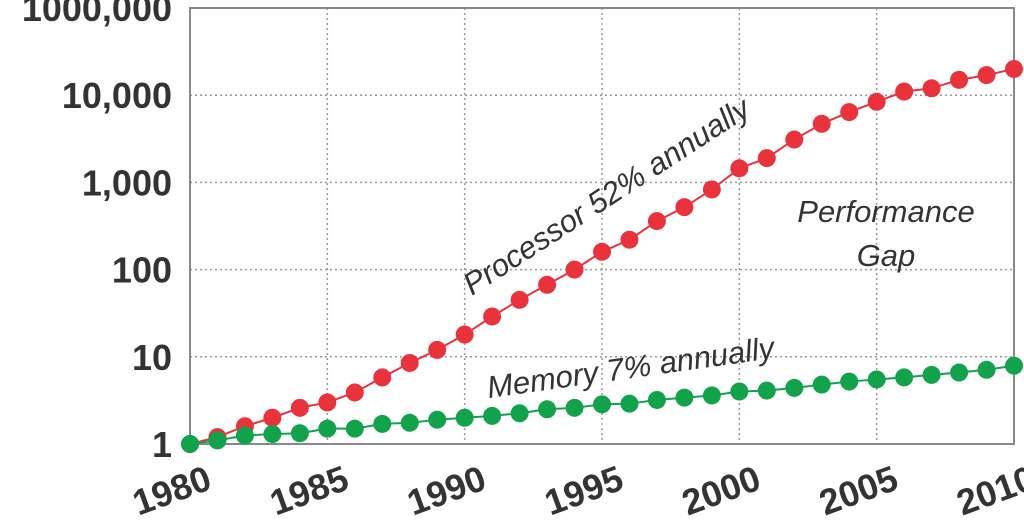 The image size is (1024, 530). Describe the element at coordinates (117, 95) in the screenshot. I see `y-tick-label: 10,000` at that location.